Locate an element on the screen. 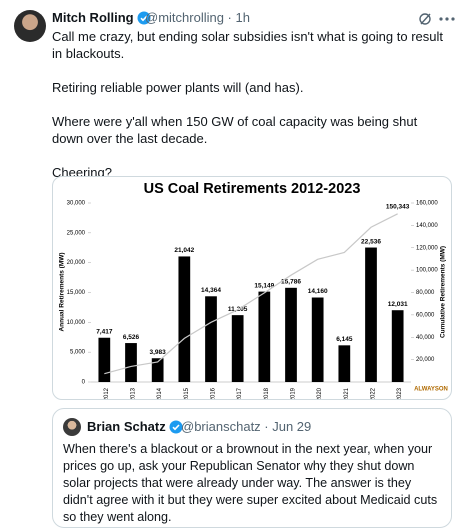 The image size is (472, 532). data-label: 14,364 is located at coordinates (211, 290).